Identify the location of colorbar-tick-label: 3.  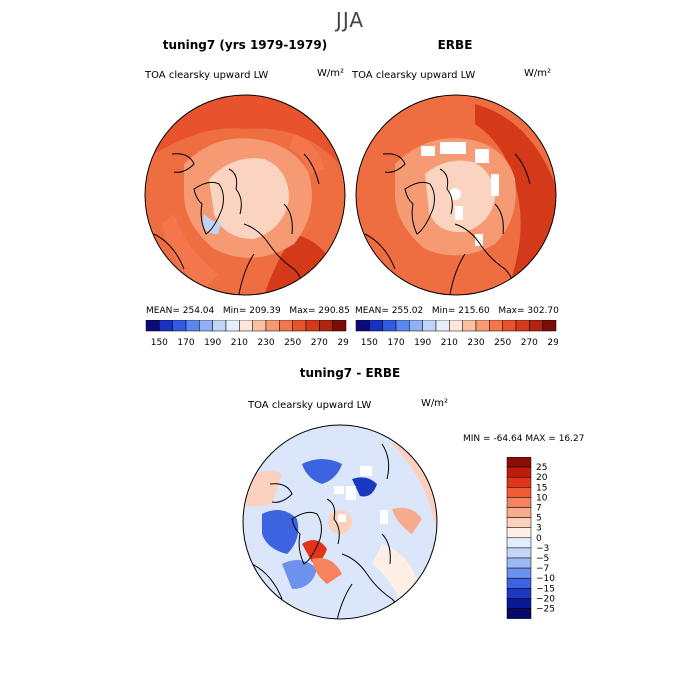
(539, 529).